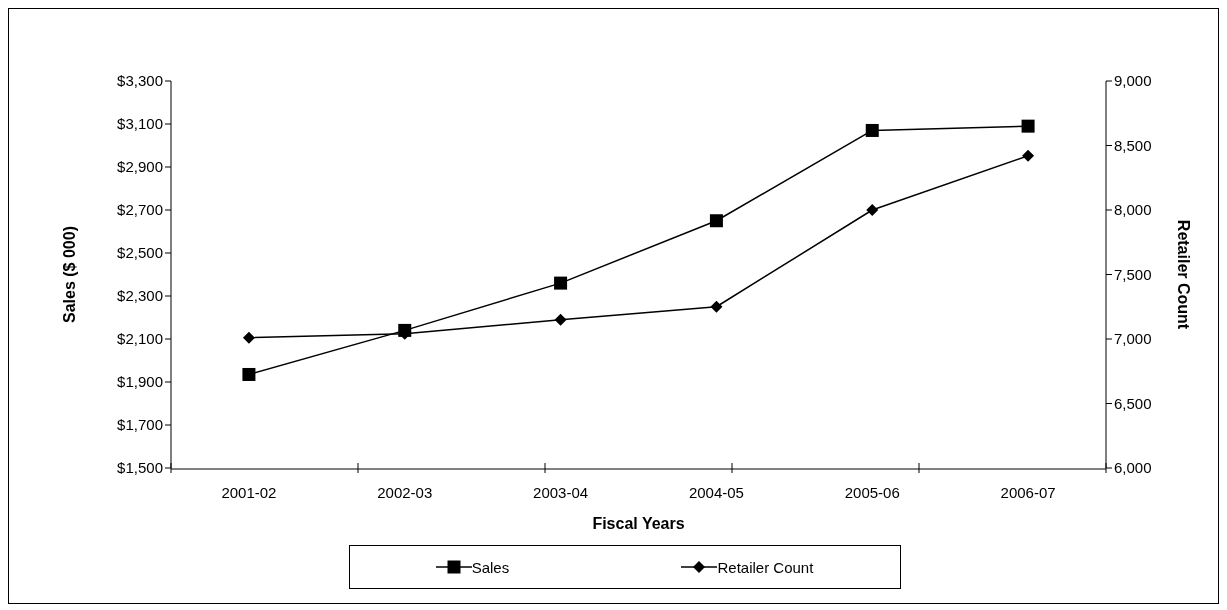  Describe the element at coordinates (872, 492) in the screenshot. I see `x-tick-label: 2005-06` at that location.